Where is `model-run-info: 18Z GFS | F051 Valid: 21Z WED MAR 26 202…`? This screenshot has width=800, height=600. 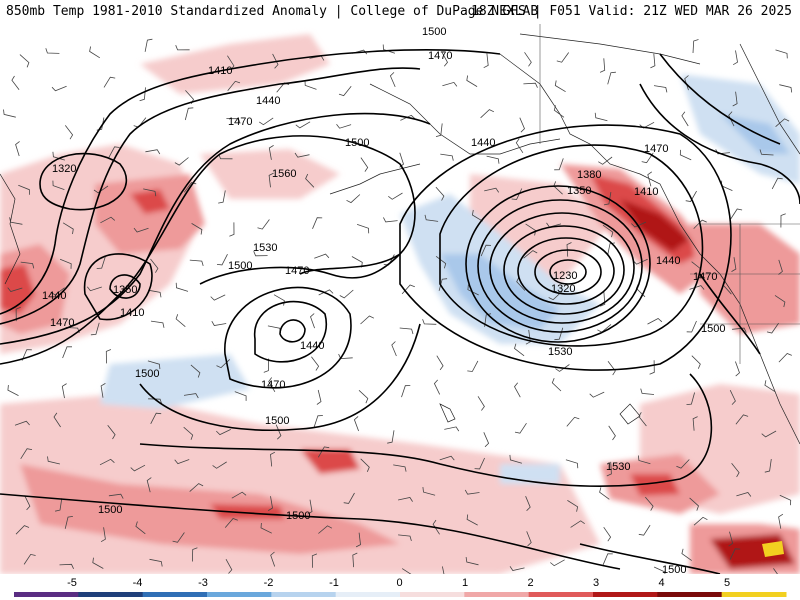
model-run-info: 18Z GFS | F051 Valid: 21Z WED MAR 26 202… is located at coordinates (631, 11).